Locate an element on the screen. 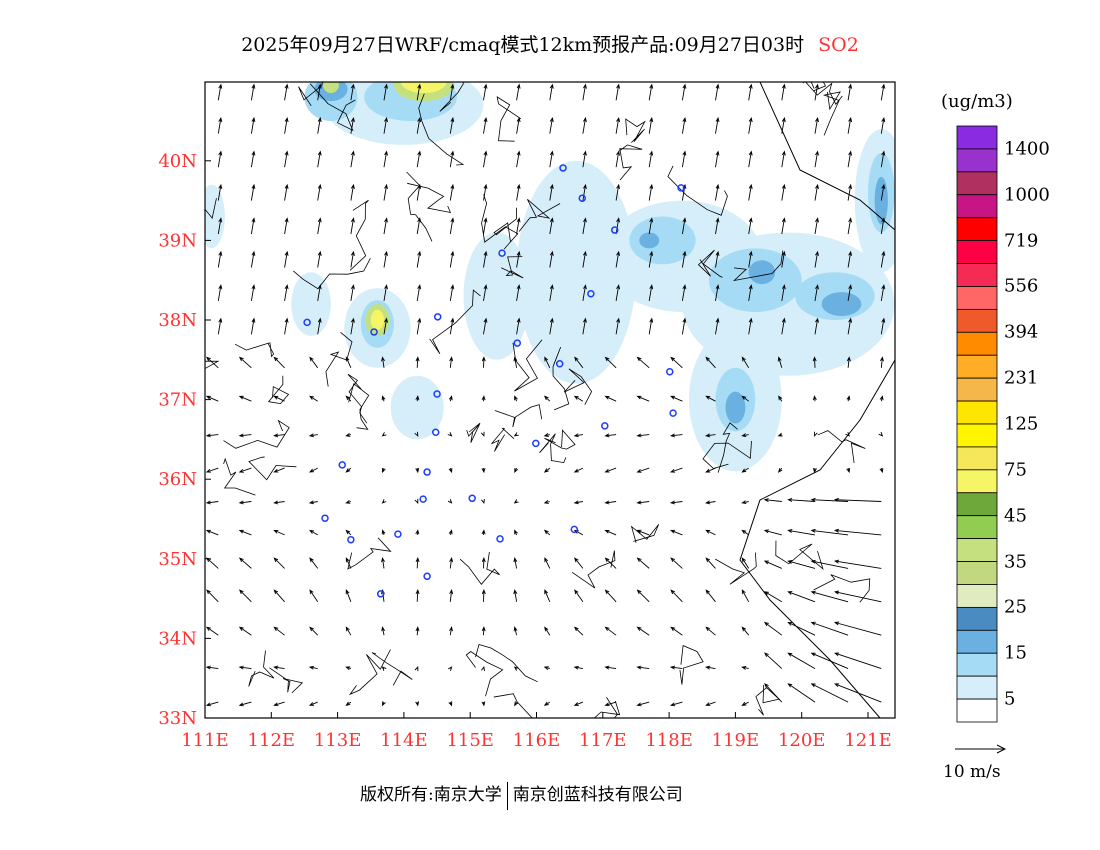 The width and height of the screenshot is (1100, 850). colorbar-label: 45 is located at coordinates (1015, 516).